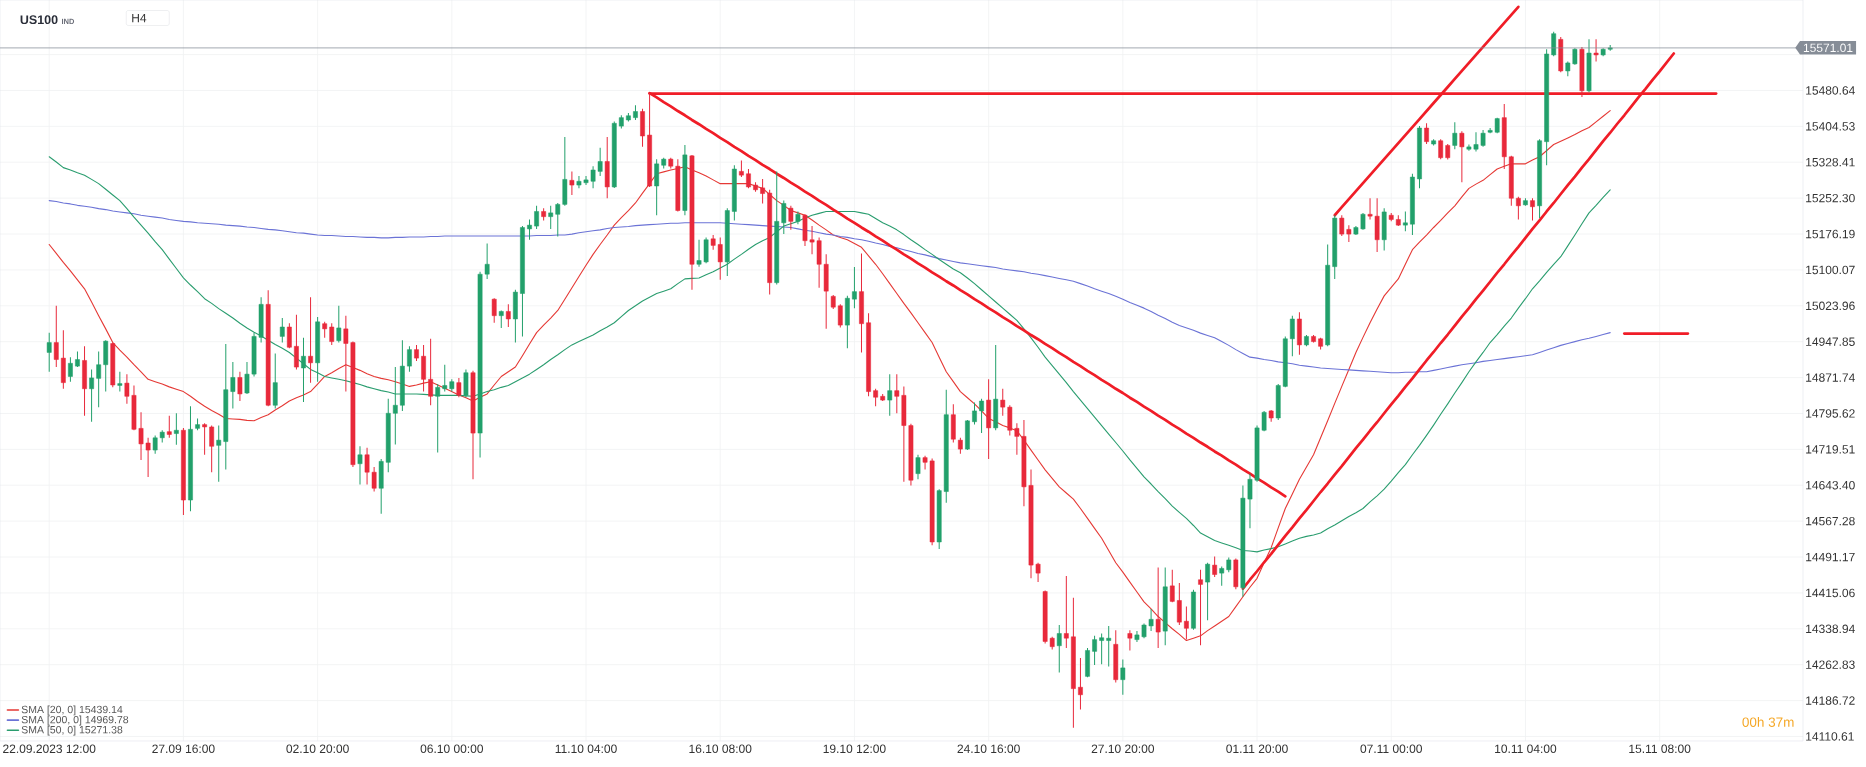 This screenshot has height=767, width=1866. What do you see at coordinates (1830, 449) in the screenshot?
I see `y-tick-label: 14719.51` at bounding box center [1830, 449].